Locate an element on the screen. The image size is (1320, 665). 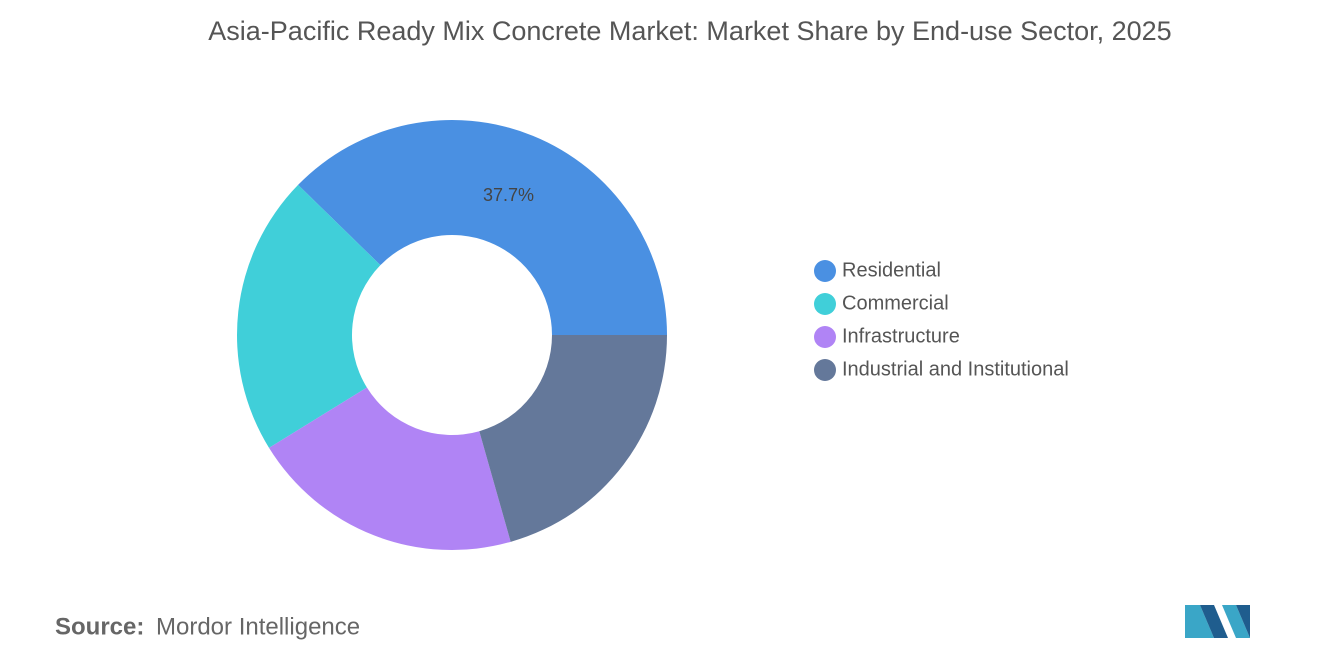
slice-label: 37.7% is located at coordinates (508, 195).